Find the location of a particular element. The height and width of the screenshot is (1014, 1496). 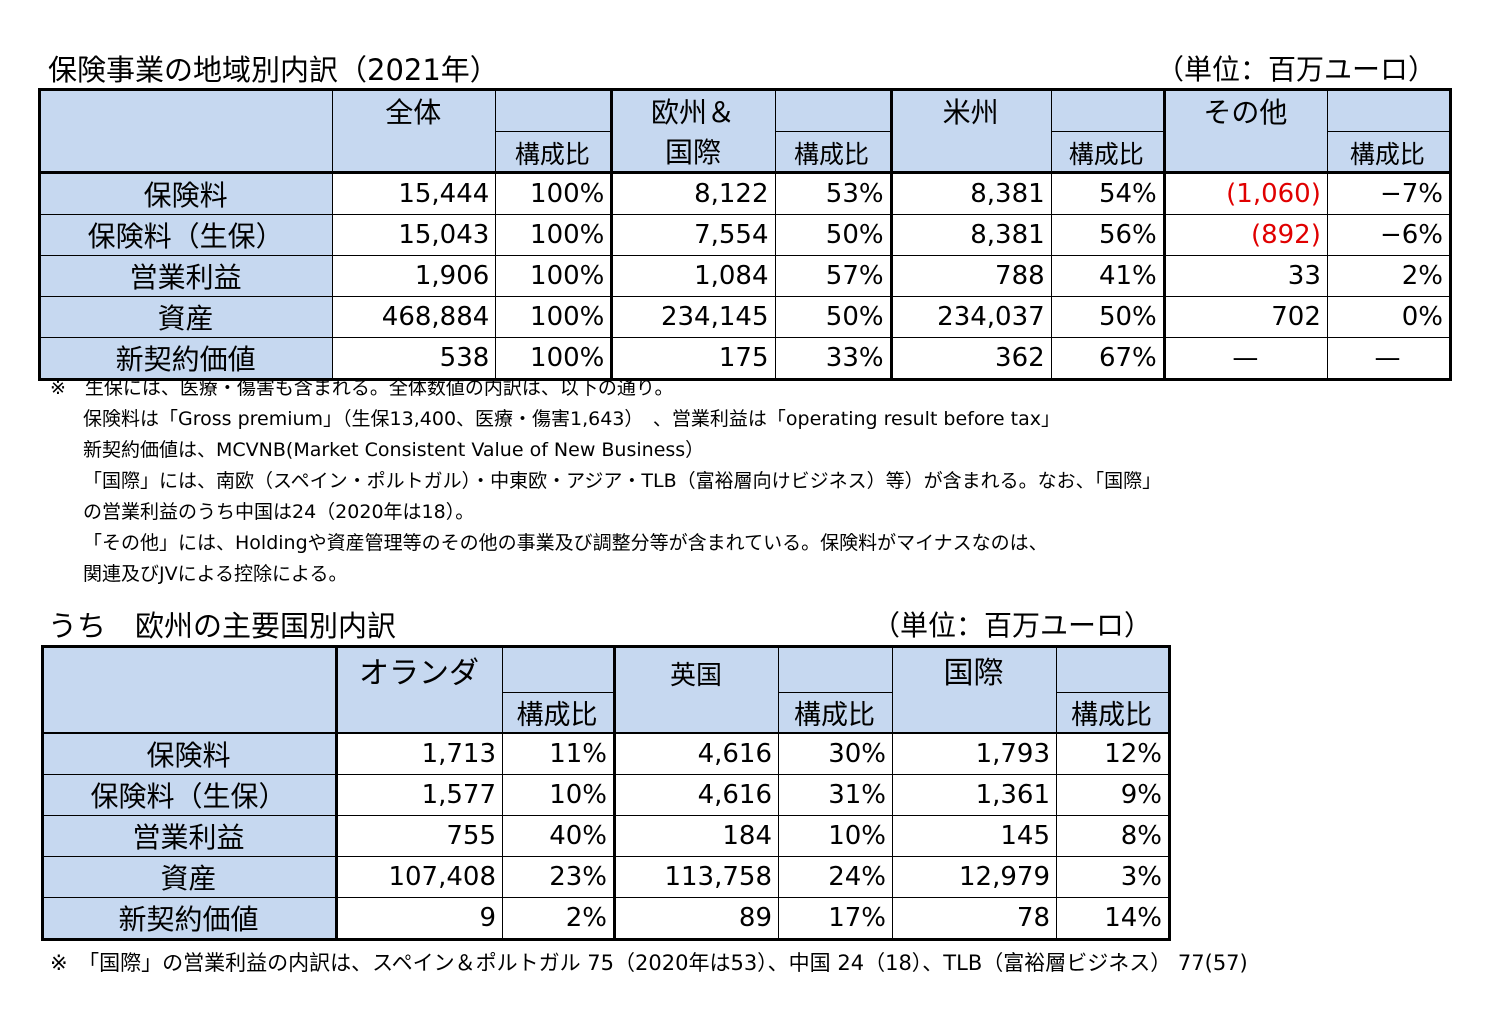

ratio-cell: 54% is located at coordinates (1107, 193).